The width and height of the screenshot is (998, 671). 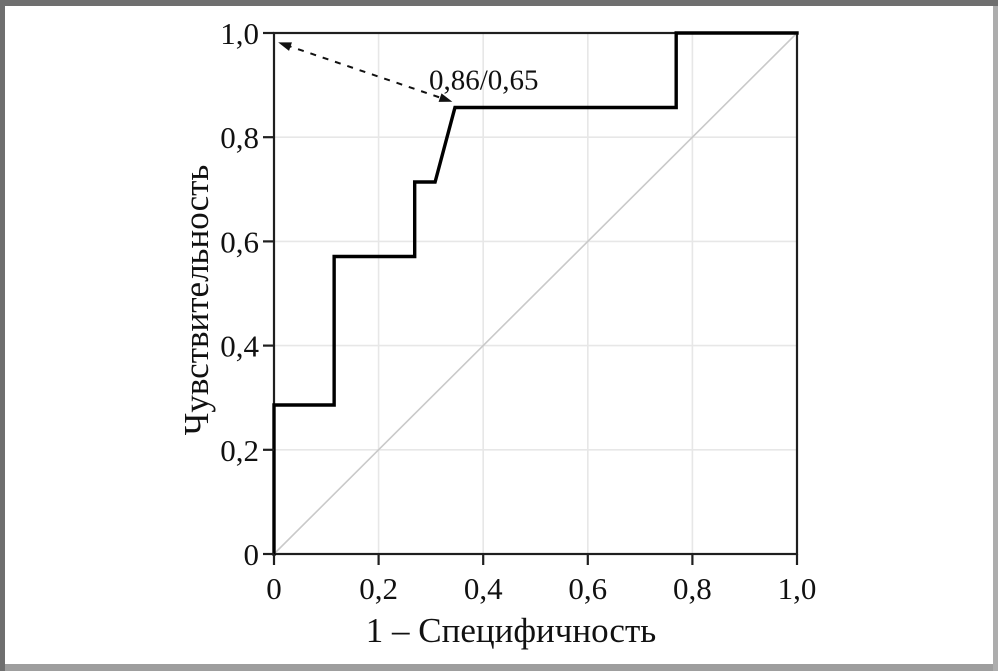 I want to click on arrowhead-at-cutoff-point, so click(x=445, y=97).